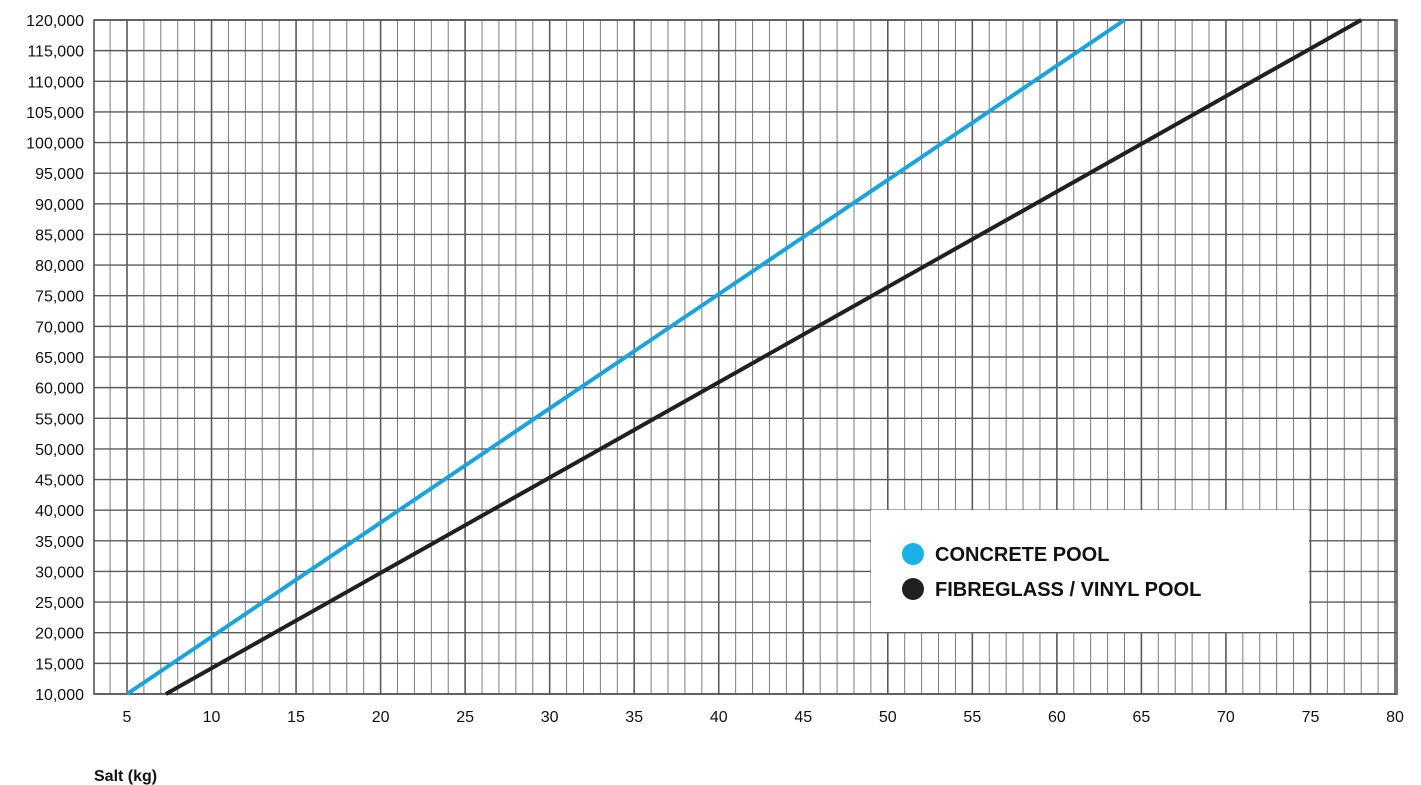 This screenshot has width=1421, height=785. What do you see at coordinates (59, 481) in the screenshot?
I see `y-tick-label: 45,000` at bounding box center [59, 481].